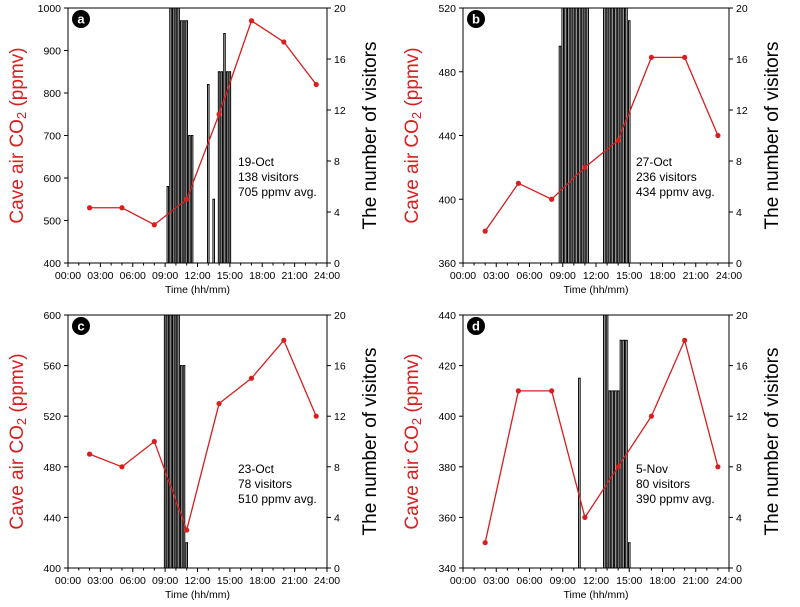 This screenshot has height=607, width=800. Describe the element at coordinates (52, 367) in the screenshot. I see `y-left-tick-label: 560` at that location.